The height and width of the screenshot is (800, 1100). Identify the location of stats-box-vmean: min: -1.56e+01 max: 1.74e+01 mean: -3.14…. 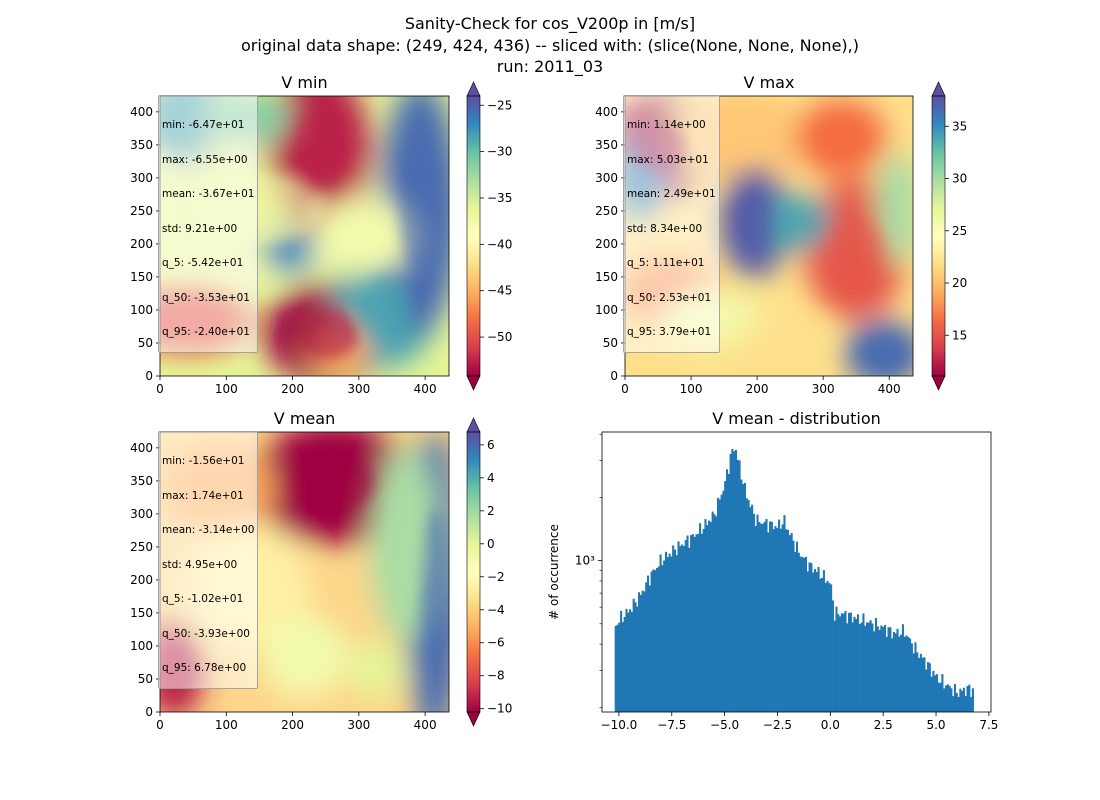
(208, 560).